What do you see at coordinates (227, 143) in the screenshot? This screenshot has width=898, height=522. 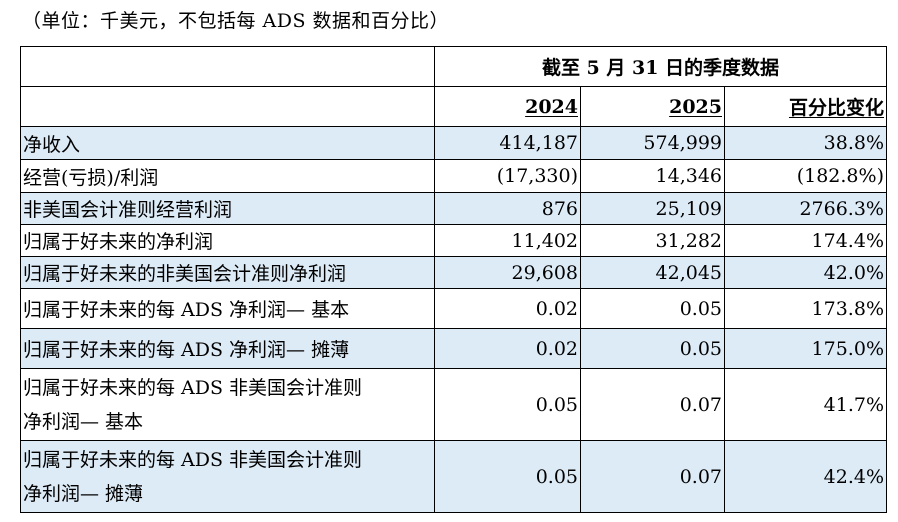 I see `row-label: 净收入` at bounding box center [227, 143].